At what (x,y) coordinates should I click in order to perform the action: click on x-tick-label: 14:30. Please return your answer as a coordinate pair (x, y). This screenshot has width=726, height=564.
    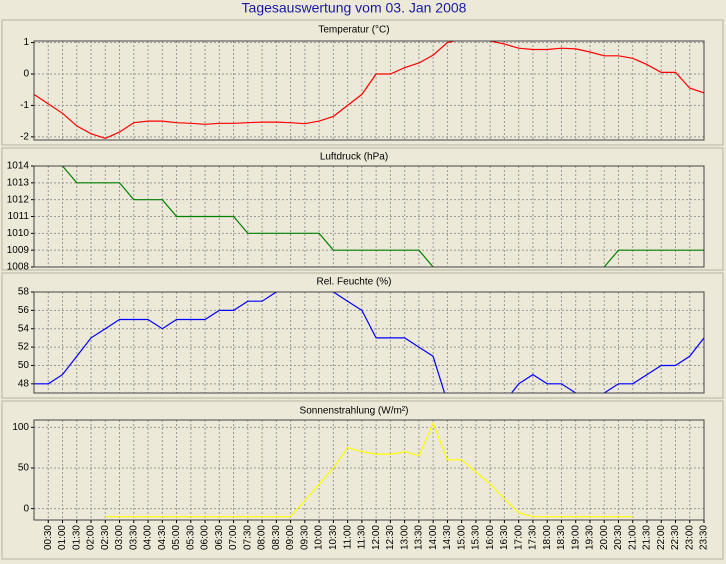
    Looking at the image, I should click on (447, 537).